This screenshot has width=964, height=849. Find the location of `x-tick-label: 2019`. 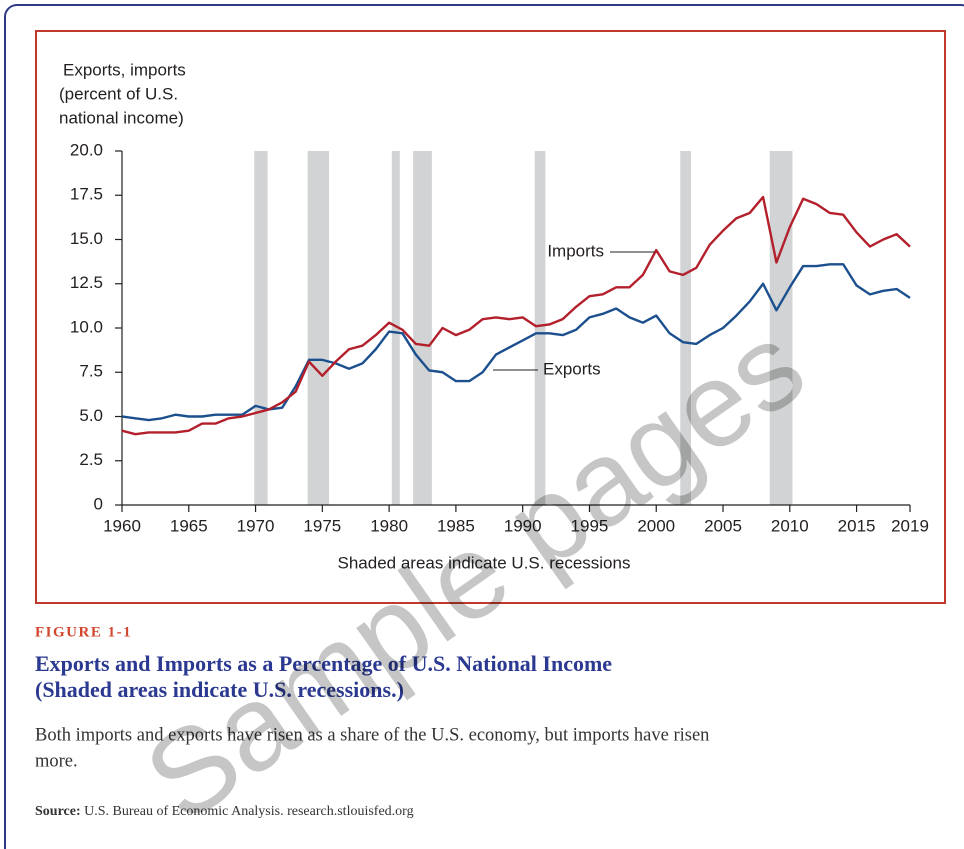

x-tick-label: 2019 is located at coordinates (910, 525).